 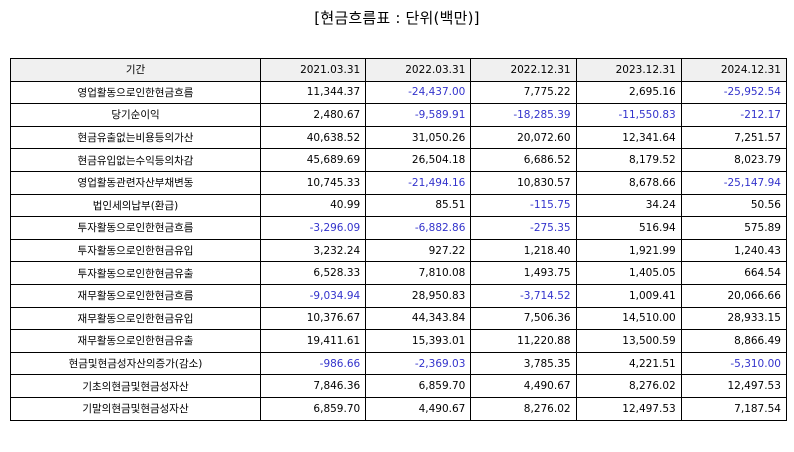 I want to click on value-cell: 6,686.52, so click(x=523, y=160).